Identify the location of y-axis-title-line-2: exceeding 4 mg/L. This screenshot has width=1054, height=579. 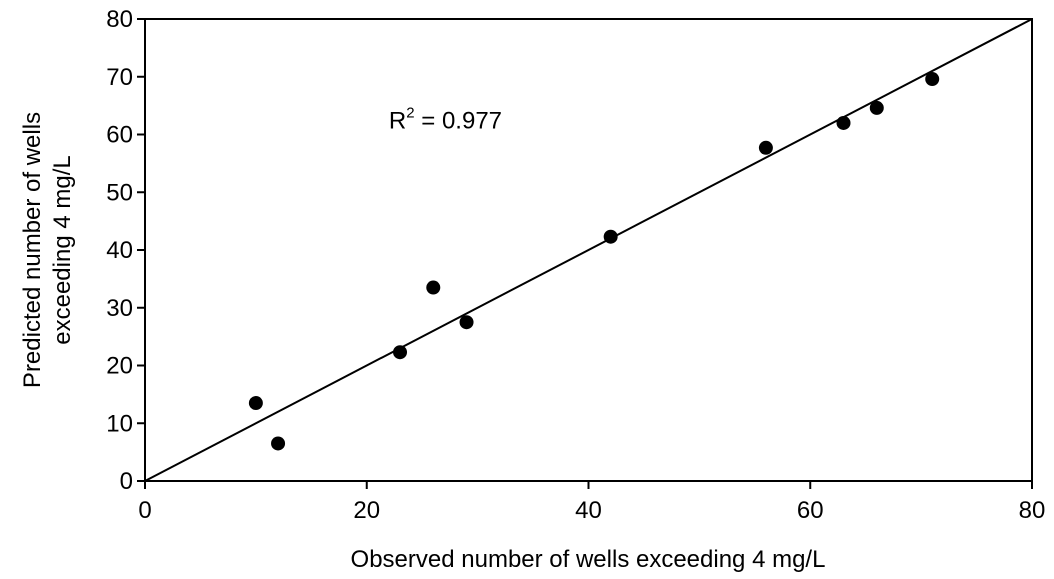
(62, 249).